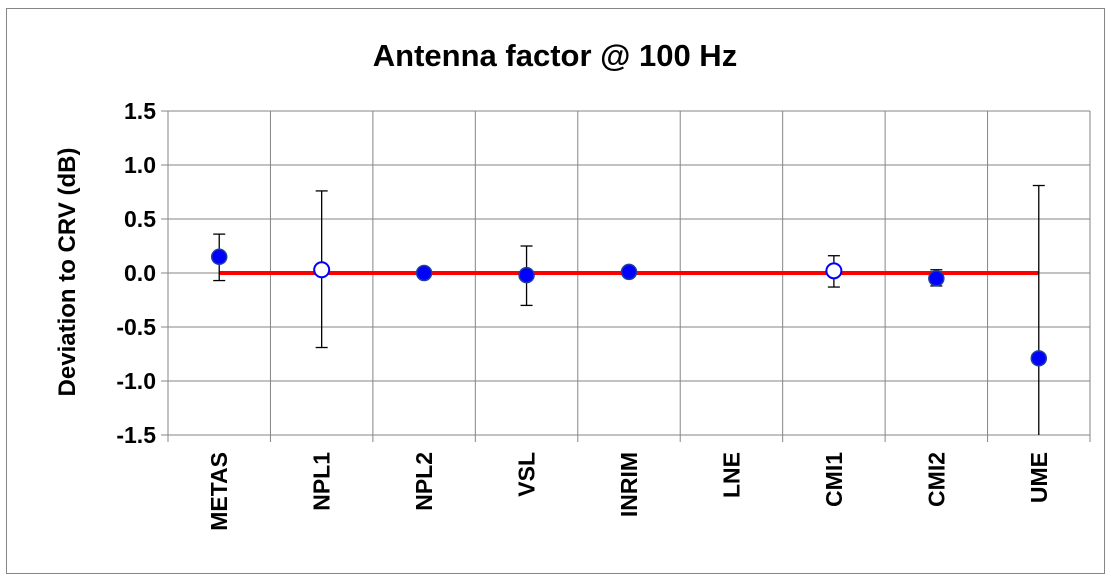  I want to click on y-tick-label: 0.0, so click(140, 273).